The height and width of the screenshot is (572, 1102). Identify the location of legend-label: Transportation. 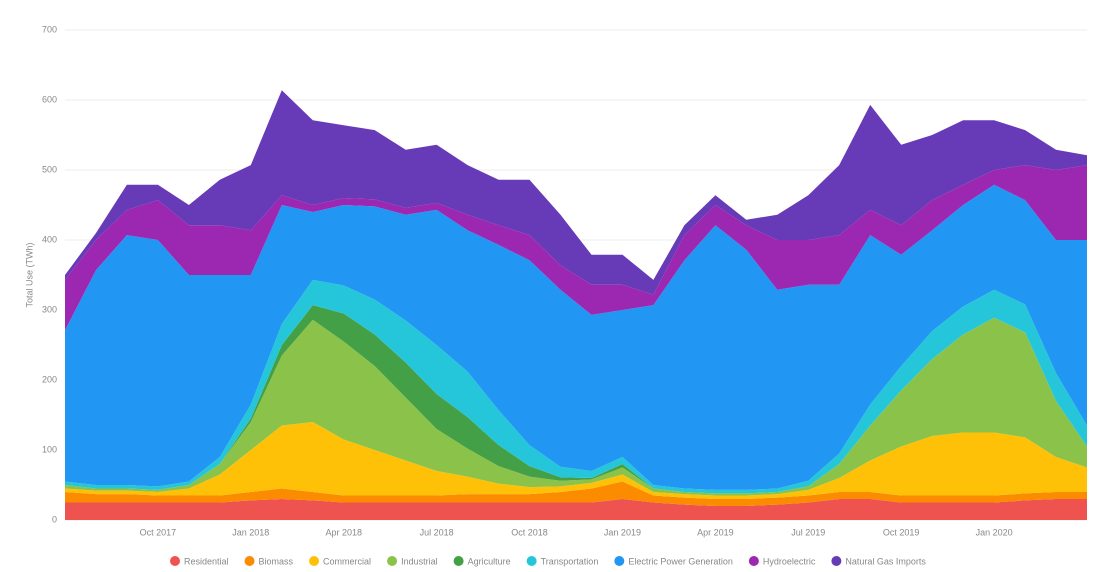
(570, 561).